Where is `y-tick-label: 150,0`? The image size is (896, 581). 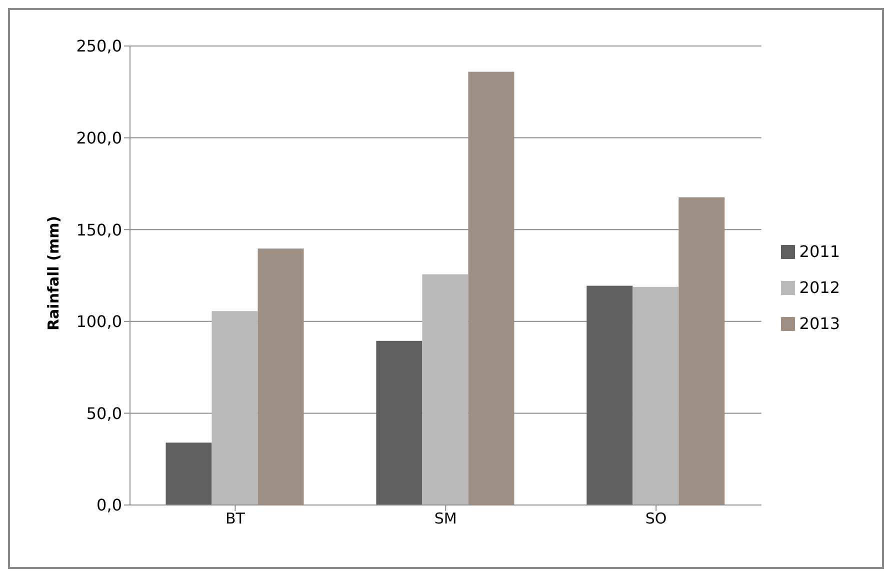 y-tick-label: 150,0 is located at coordinates (99, 230).